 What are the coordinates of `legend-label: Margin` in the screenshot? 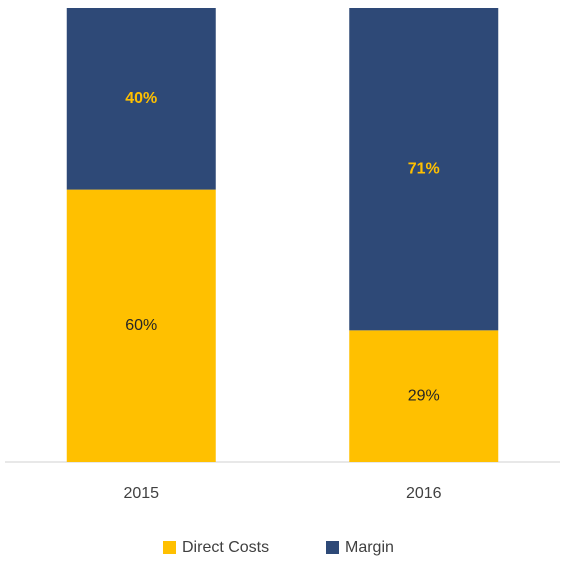 It's located at (369, 547).